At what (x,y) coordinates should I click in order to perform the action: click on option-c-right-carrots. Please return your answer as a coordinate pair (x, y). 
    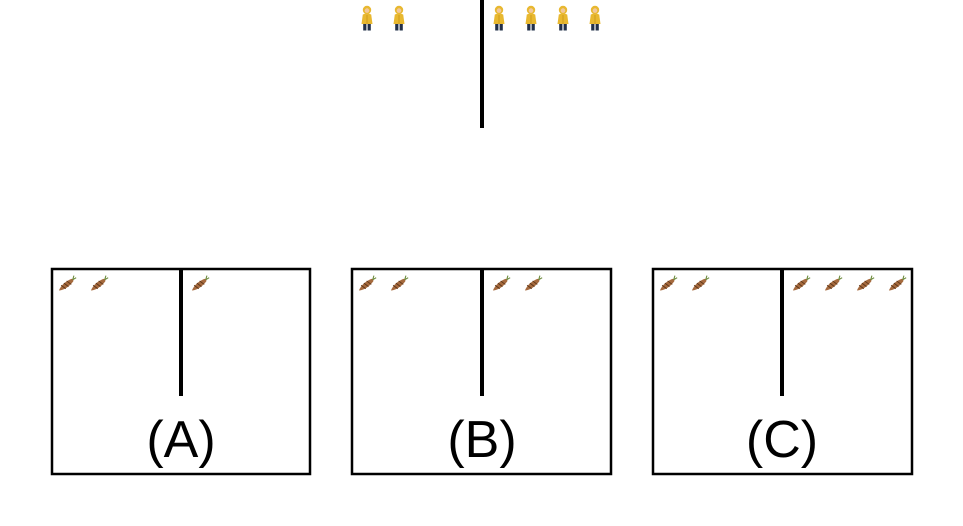
    Looking at the image, I should click on (849, 283).